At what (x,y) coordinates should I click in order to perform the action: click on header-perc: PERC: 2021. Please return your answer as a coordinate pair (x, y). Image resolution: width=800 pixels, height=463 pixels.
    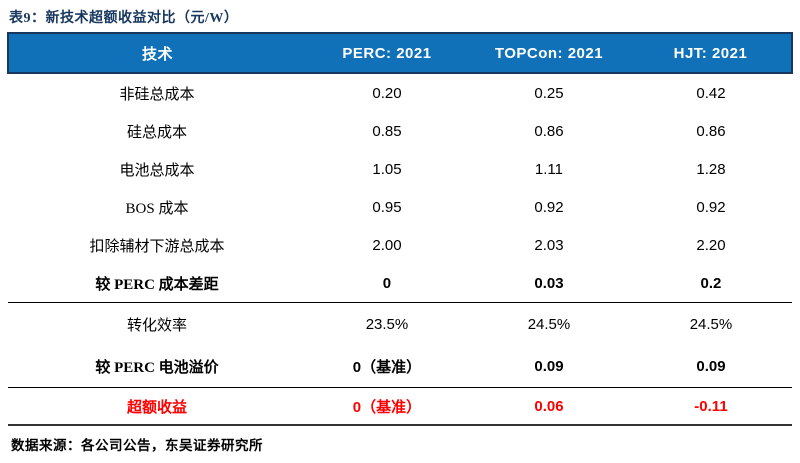
    Looking at the image, I should click on (387, 53).